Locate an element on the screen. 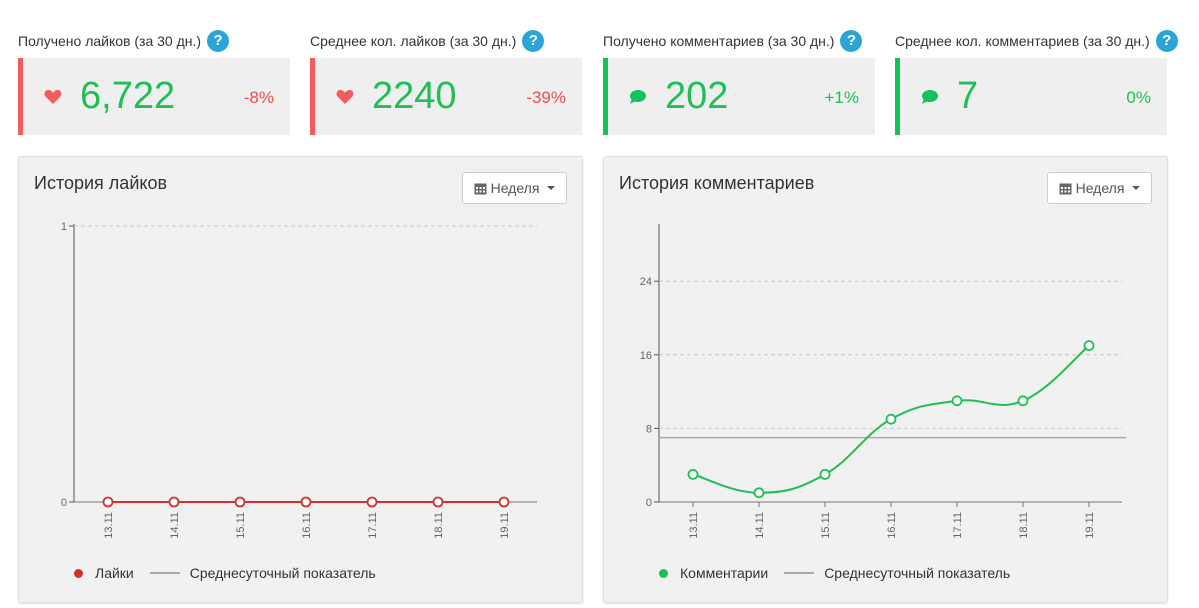 This screenshot has width=1199, height=608. stat-label: Среднее кол. комментариев (за 30 дн.)? is located at coordinates (1036, 41).